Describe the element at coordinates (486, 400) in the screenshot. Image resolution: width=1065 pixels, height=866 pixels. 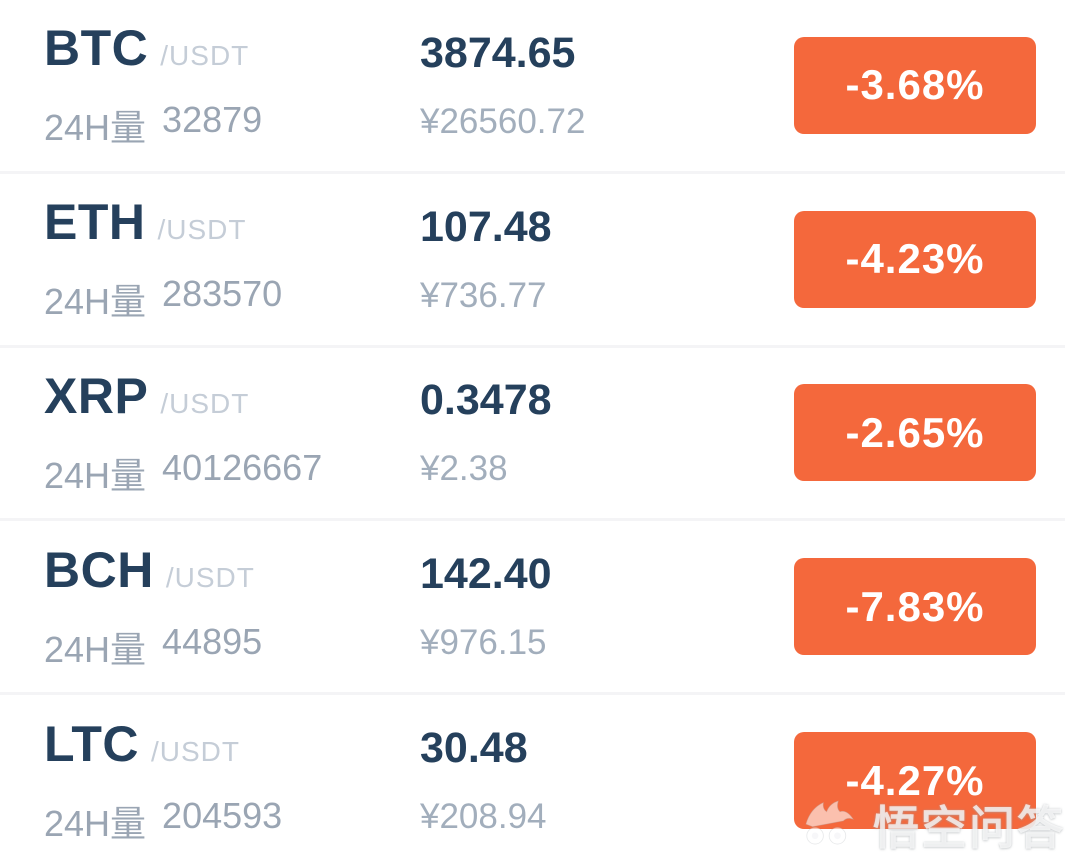
I see `price-usdt: 0.3478` at that location.